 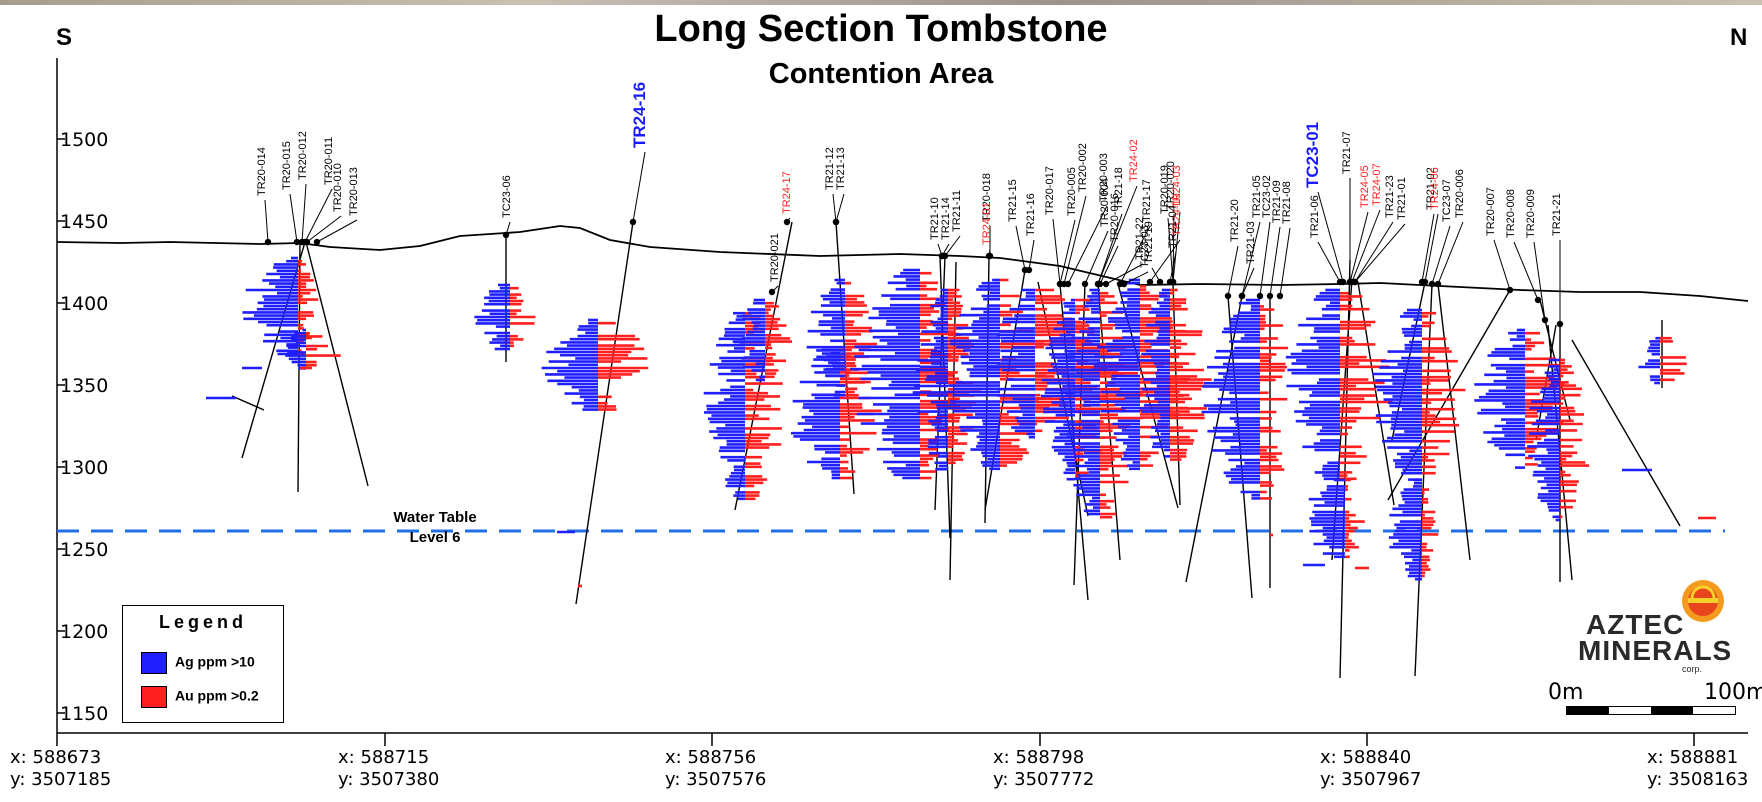 I want to click on legend-swatch-ag, so click(x=154, y=663).